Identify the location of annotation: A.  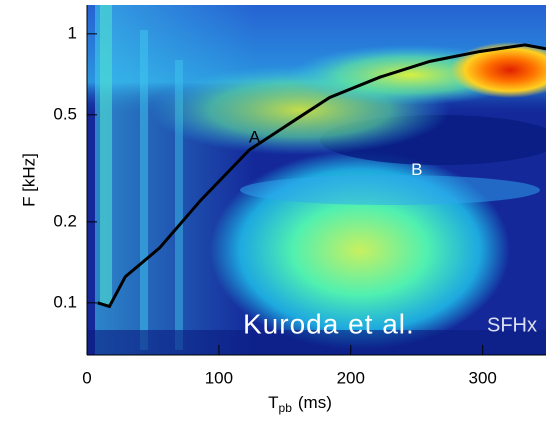
(255, 136).